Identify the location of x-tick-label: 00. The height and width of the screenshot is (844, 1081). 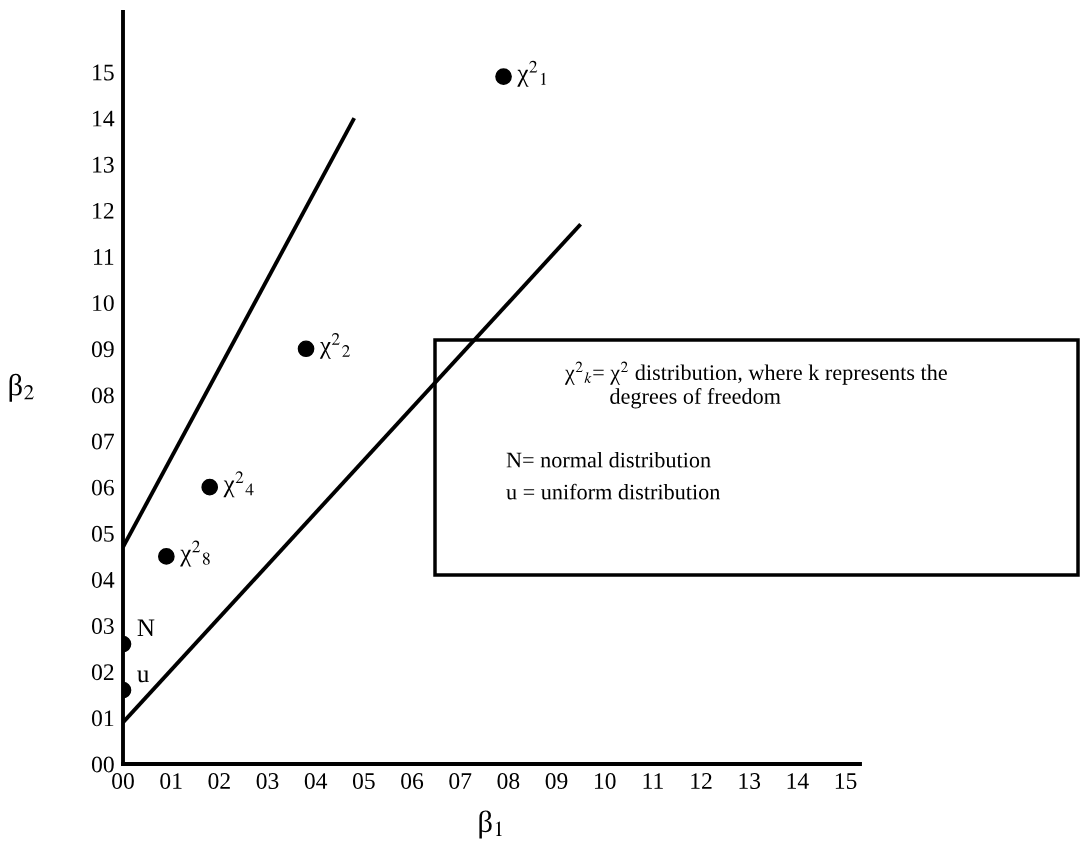
(123, 781).